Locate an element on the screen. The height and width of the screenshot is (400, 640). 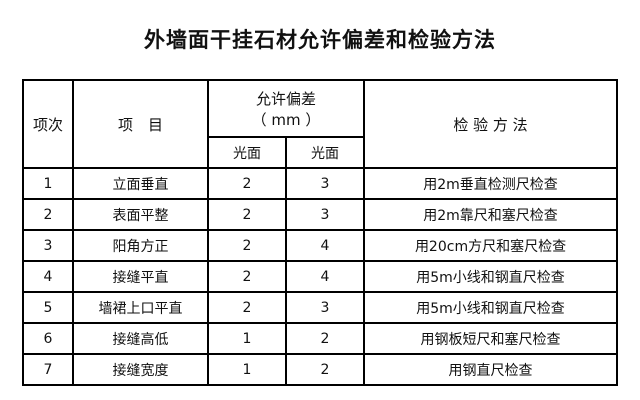
table-row: 2 表面平整 2 3 用2m靠尺和塞尺检查 is located at coordinates (320, 214).